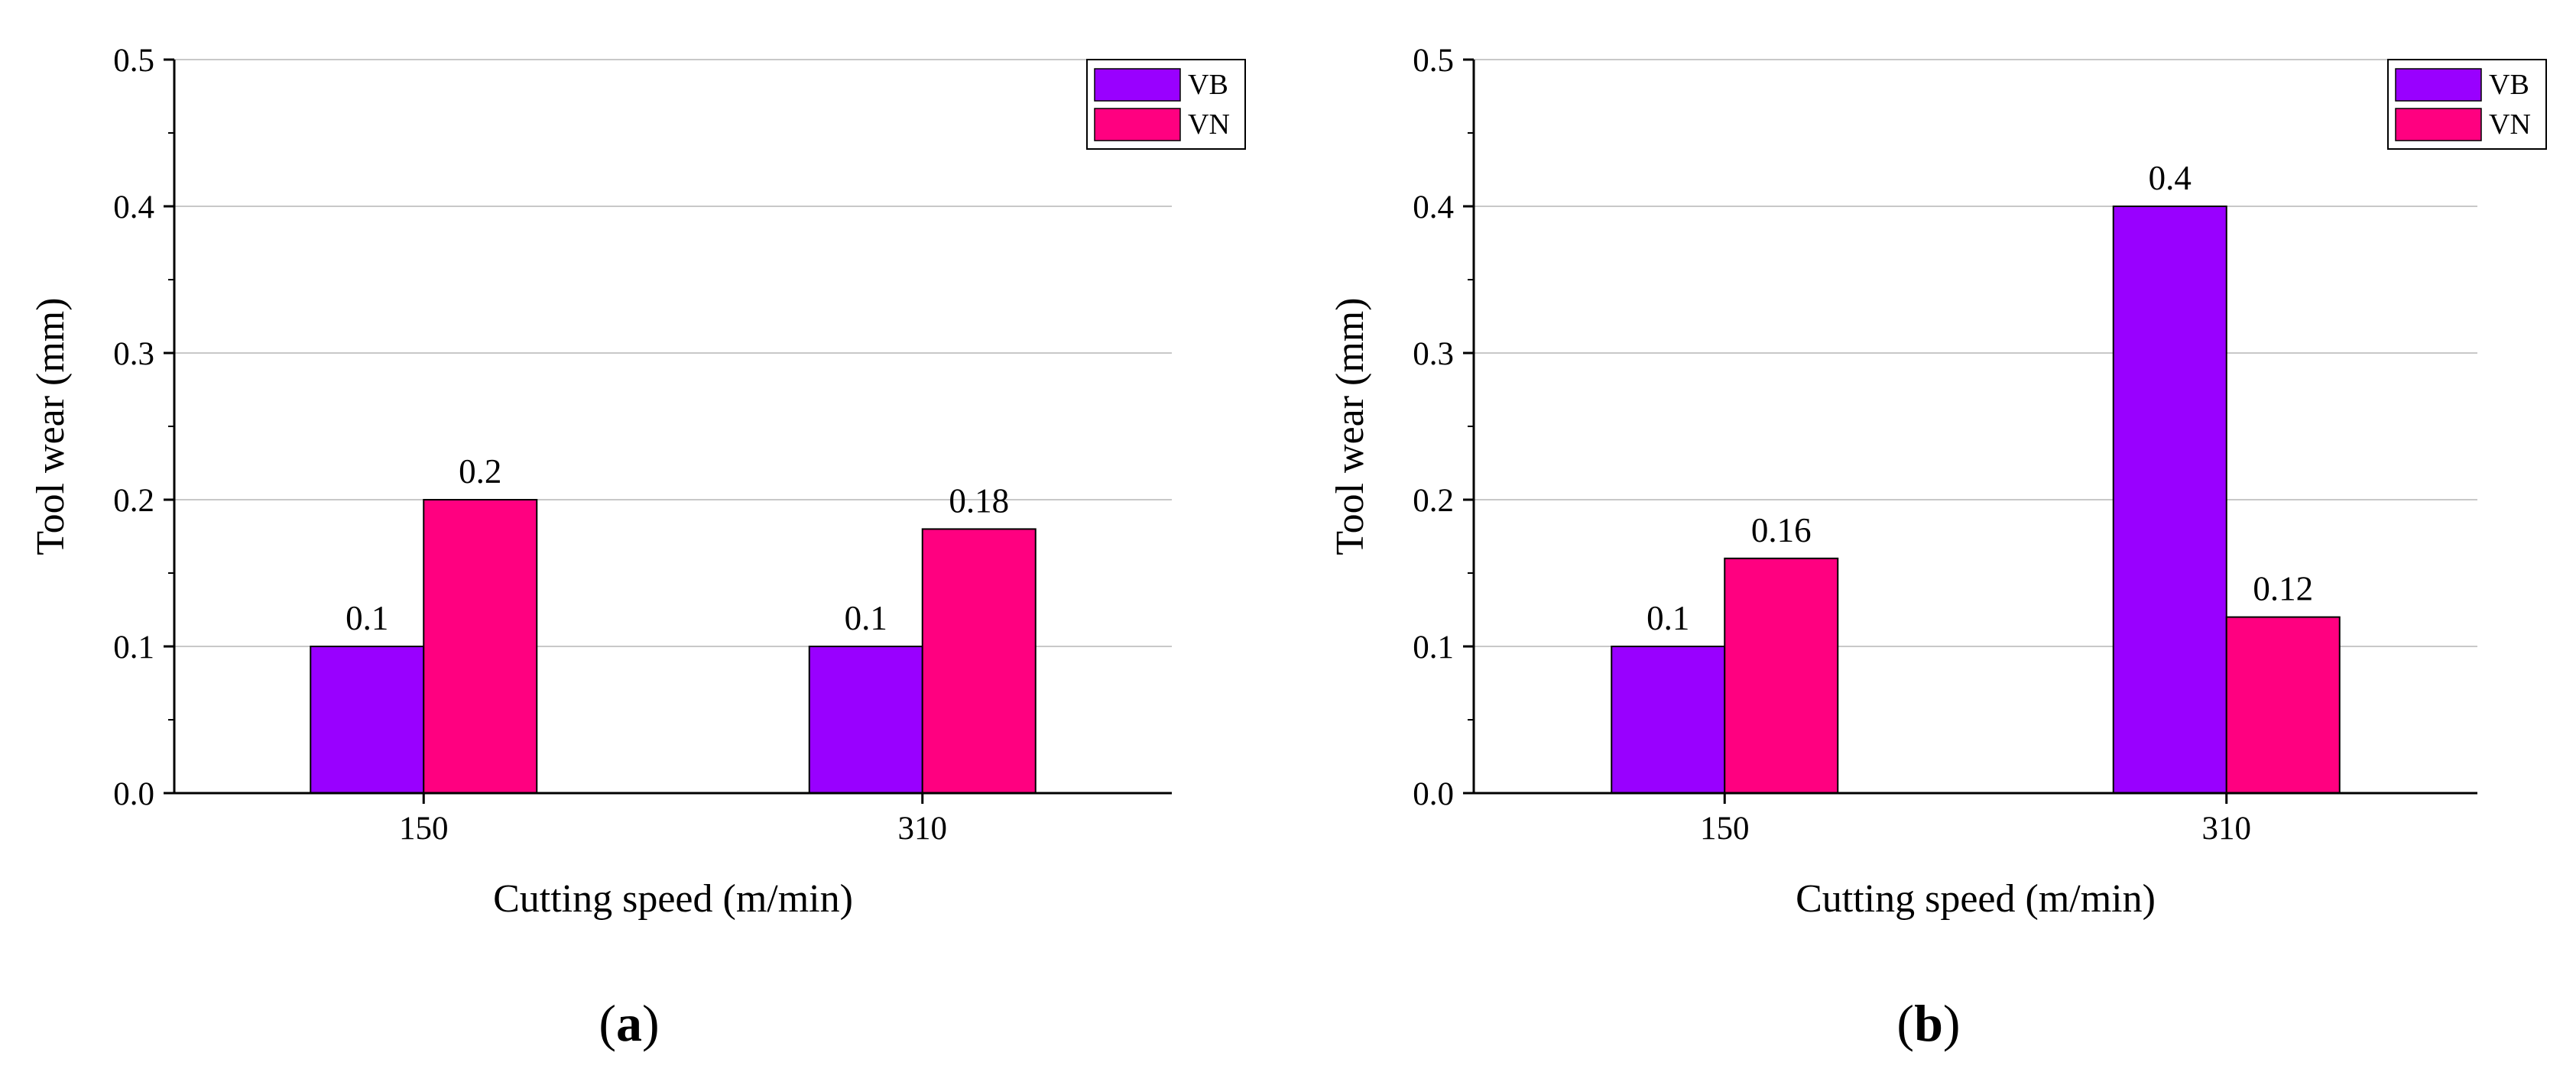  Describe the element at coordinates (979, 500) in the screenshot. I see `data-label-vn-310: 0.18` at that location.